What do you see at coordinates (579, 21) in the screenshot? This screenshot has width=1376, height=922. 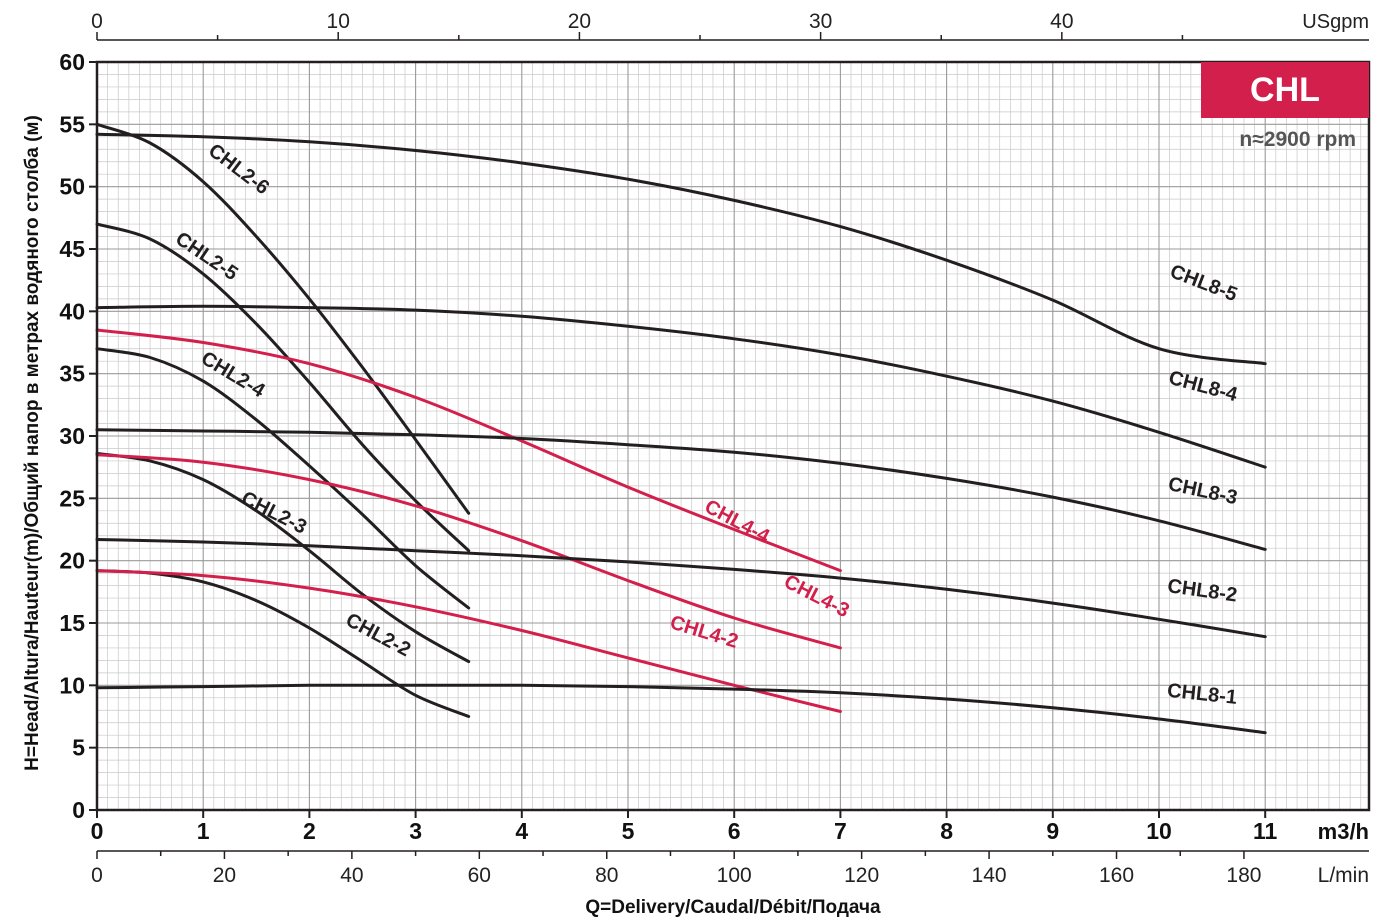 I see `usgpm-tick-label: 20` at bounding box center [579, 21].